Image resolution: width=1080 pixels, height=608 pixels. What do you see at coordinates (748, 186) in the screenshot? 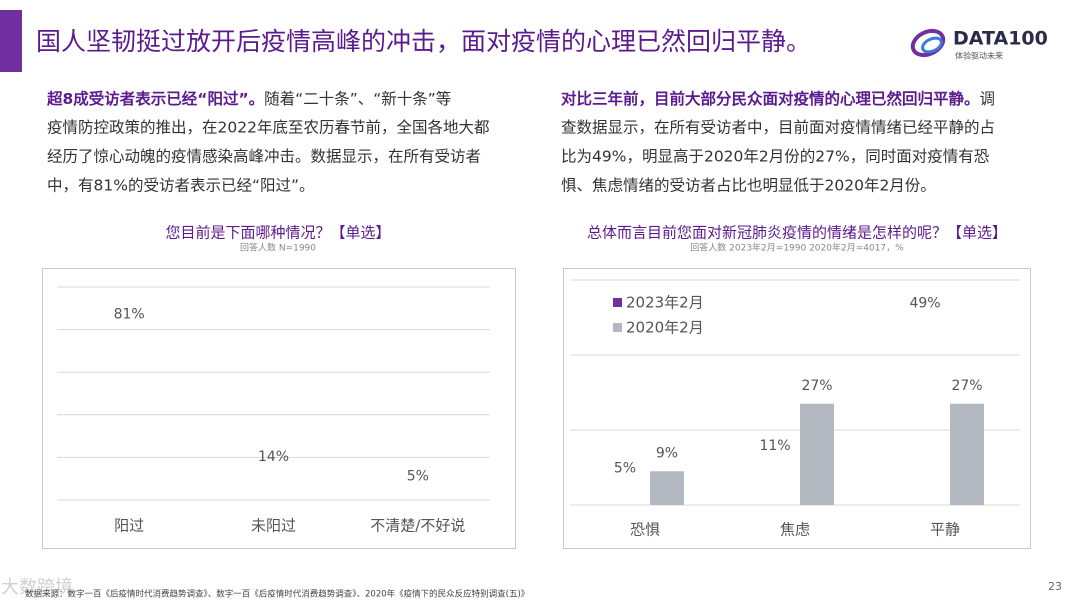
I see `paragraph-line: 惧、焦虑情绪的受访者占比也明显低于2020年2月份。` at bounding box center [748, 186].